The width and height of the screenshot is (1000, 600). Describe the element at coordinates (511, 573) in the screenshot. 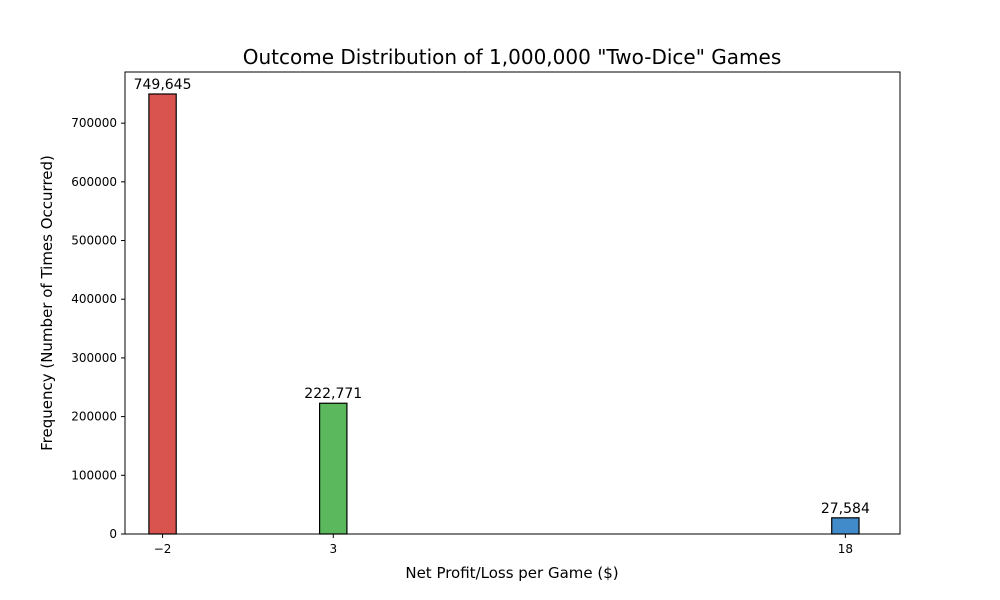

I see `x-axis-label: Net Profit/Loss per Game ($)` at that location.